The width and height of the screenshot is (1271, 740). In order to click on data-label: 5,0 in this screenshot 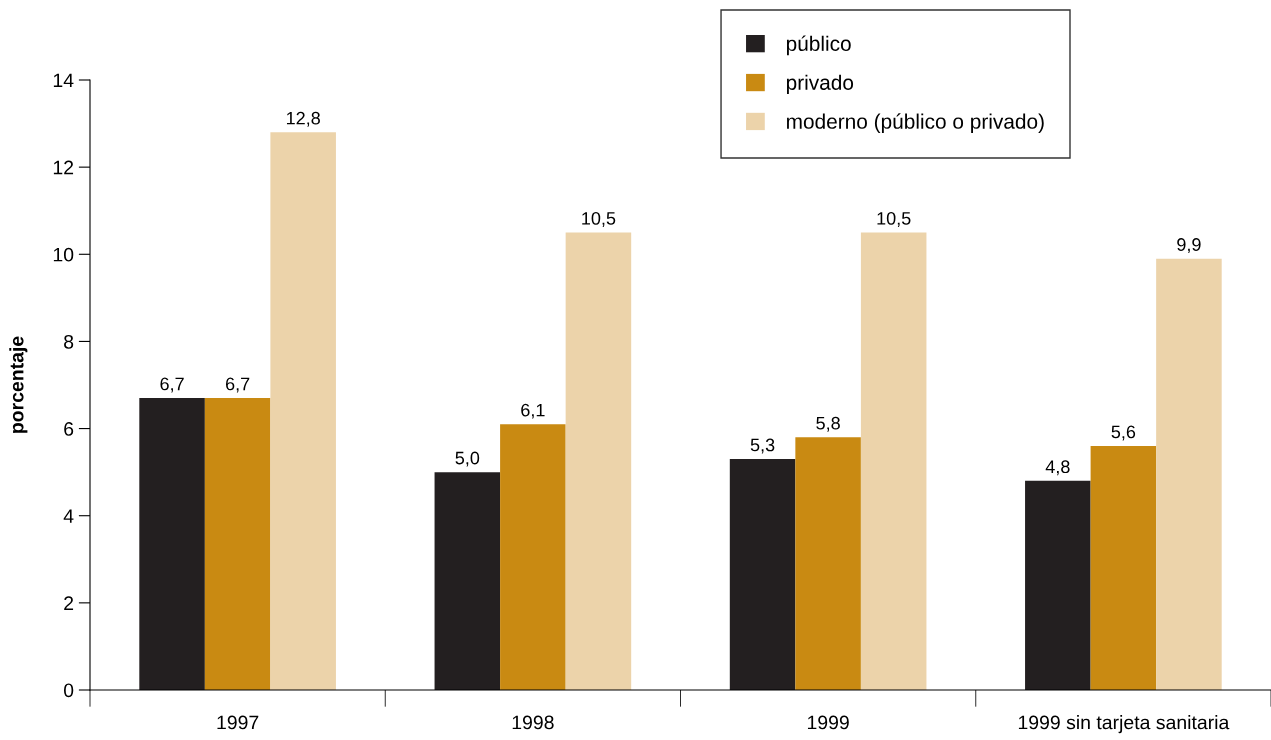, I will do `click(467, 459)`.